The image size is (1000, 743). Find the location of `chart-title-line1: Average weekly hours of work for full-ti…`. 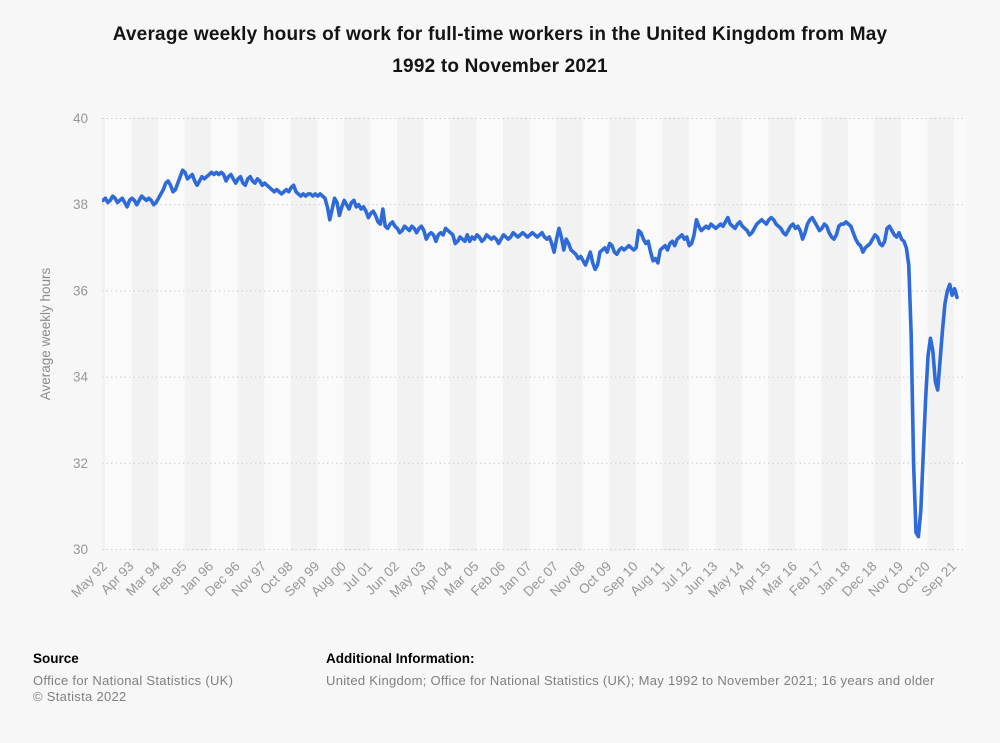

chart-title-line1: Average weekly hours of work for full-ti… is located at coordinates (500, 34).